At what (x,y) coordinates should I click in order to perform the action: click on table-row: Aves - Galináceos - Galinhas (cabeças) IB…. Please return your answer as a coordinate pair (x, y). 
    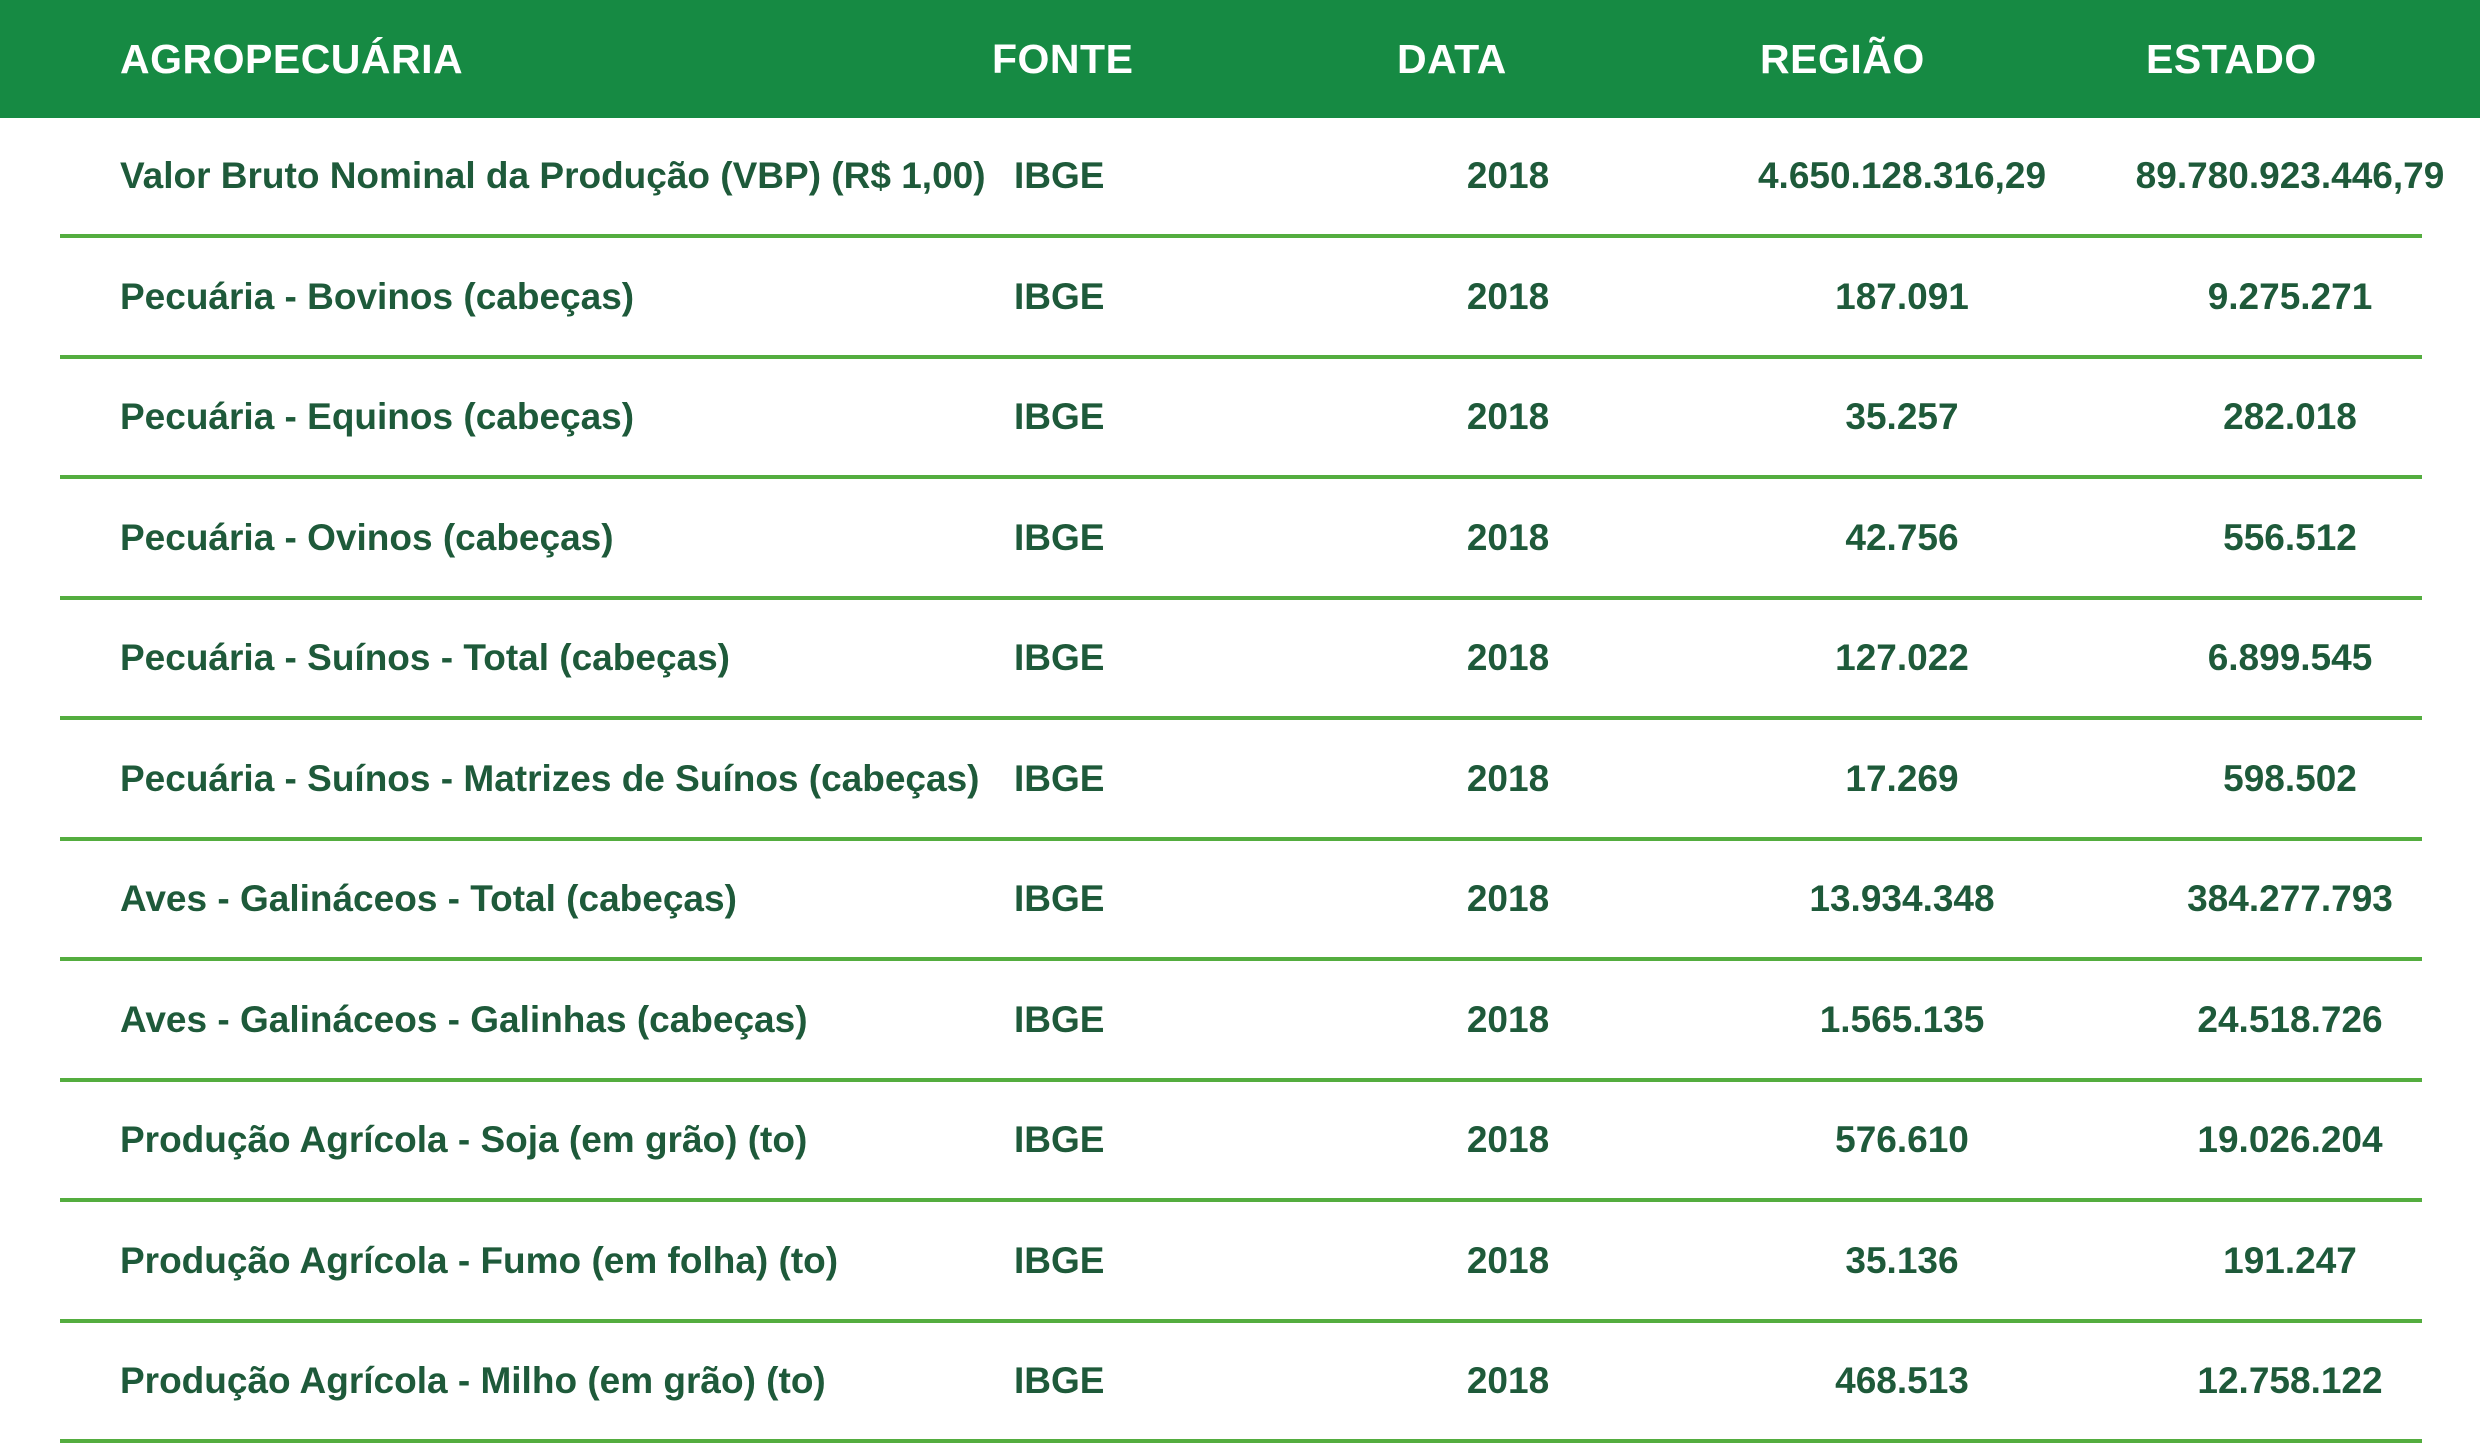
    Looking at the image, I should click on (1241, 1022).